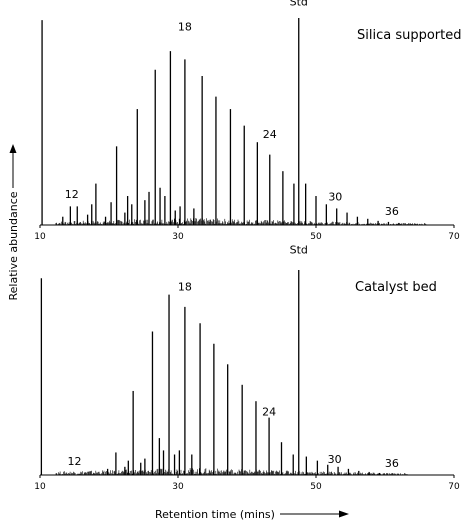  What do you see at coordinates (13, 148) in the screenshot?
I see `y-axis-arrow-head` at bounding box center [13, 148].